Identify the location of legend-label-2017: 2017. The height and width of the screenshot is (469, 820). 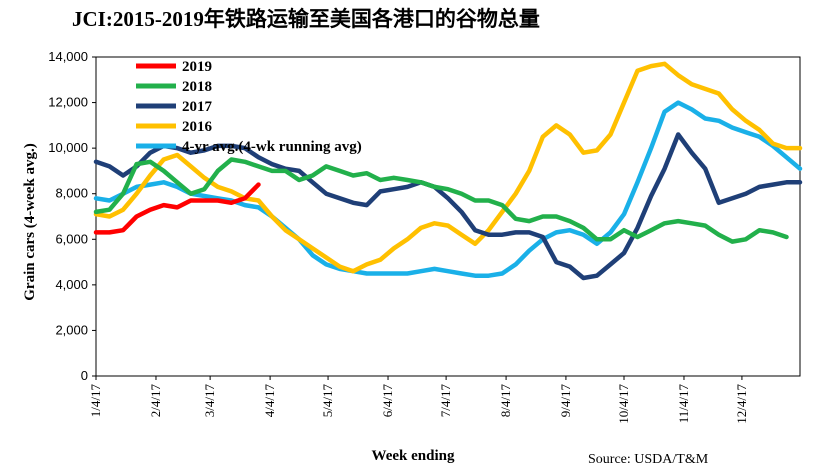
(197, 107).